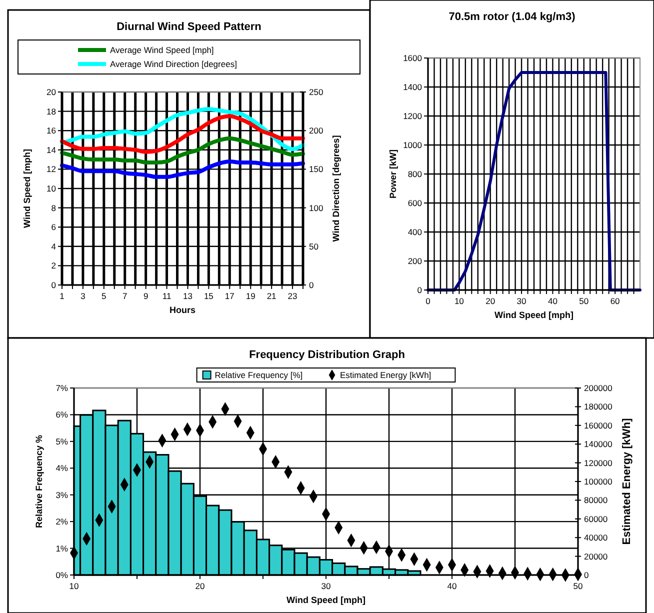 This screenshot has width=654, height=613. Describe the element at coordinates (62, 495) in the screenshot. I see `y-tick-label: 3%` at that location.